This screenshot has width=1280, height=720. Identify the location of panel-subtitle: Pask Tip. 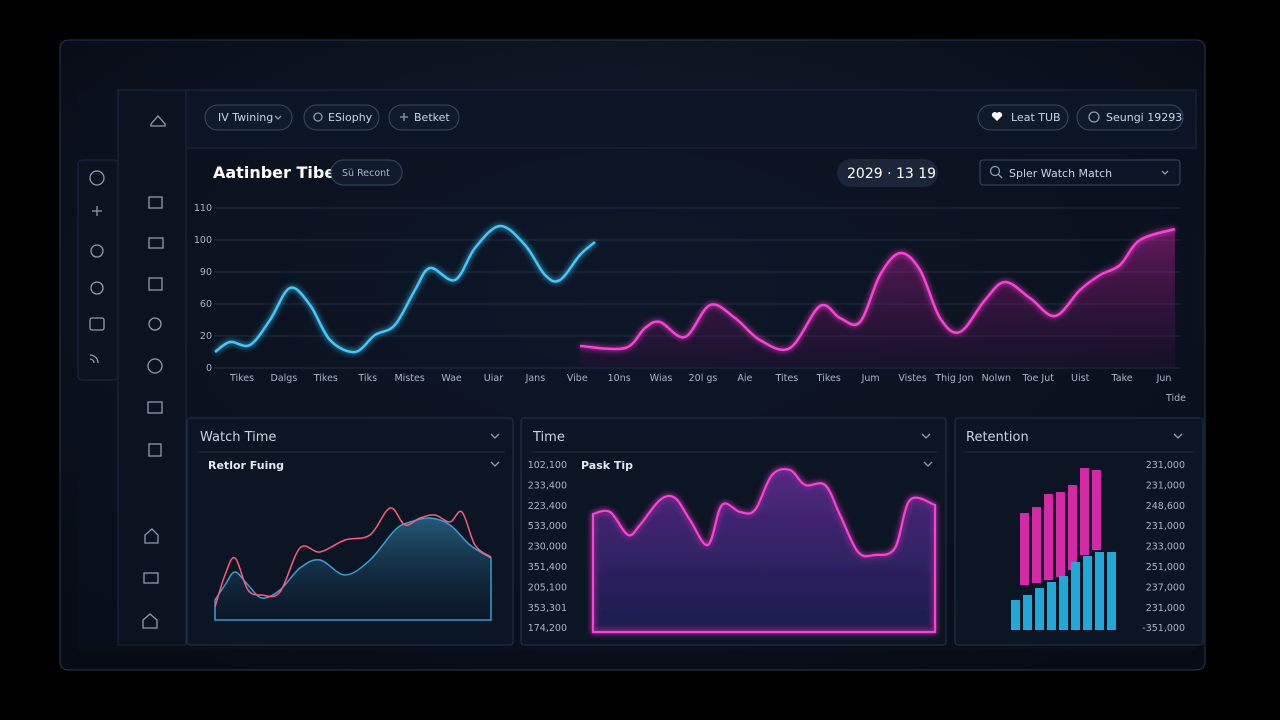
(607, 465).